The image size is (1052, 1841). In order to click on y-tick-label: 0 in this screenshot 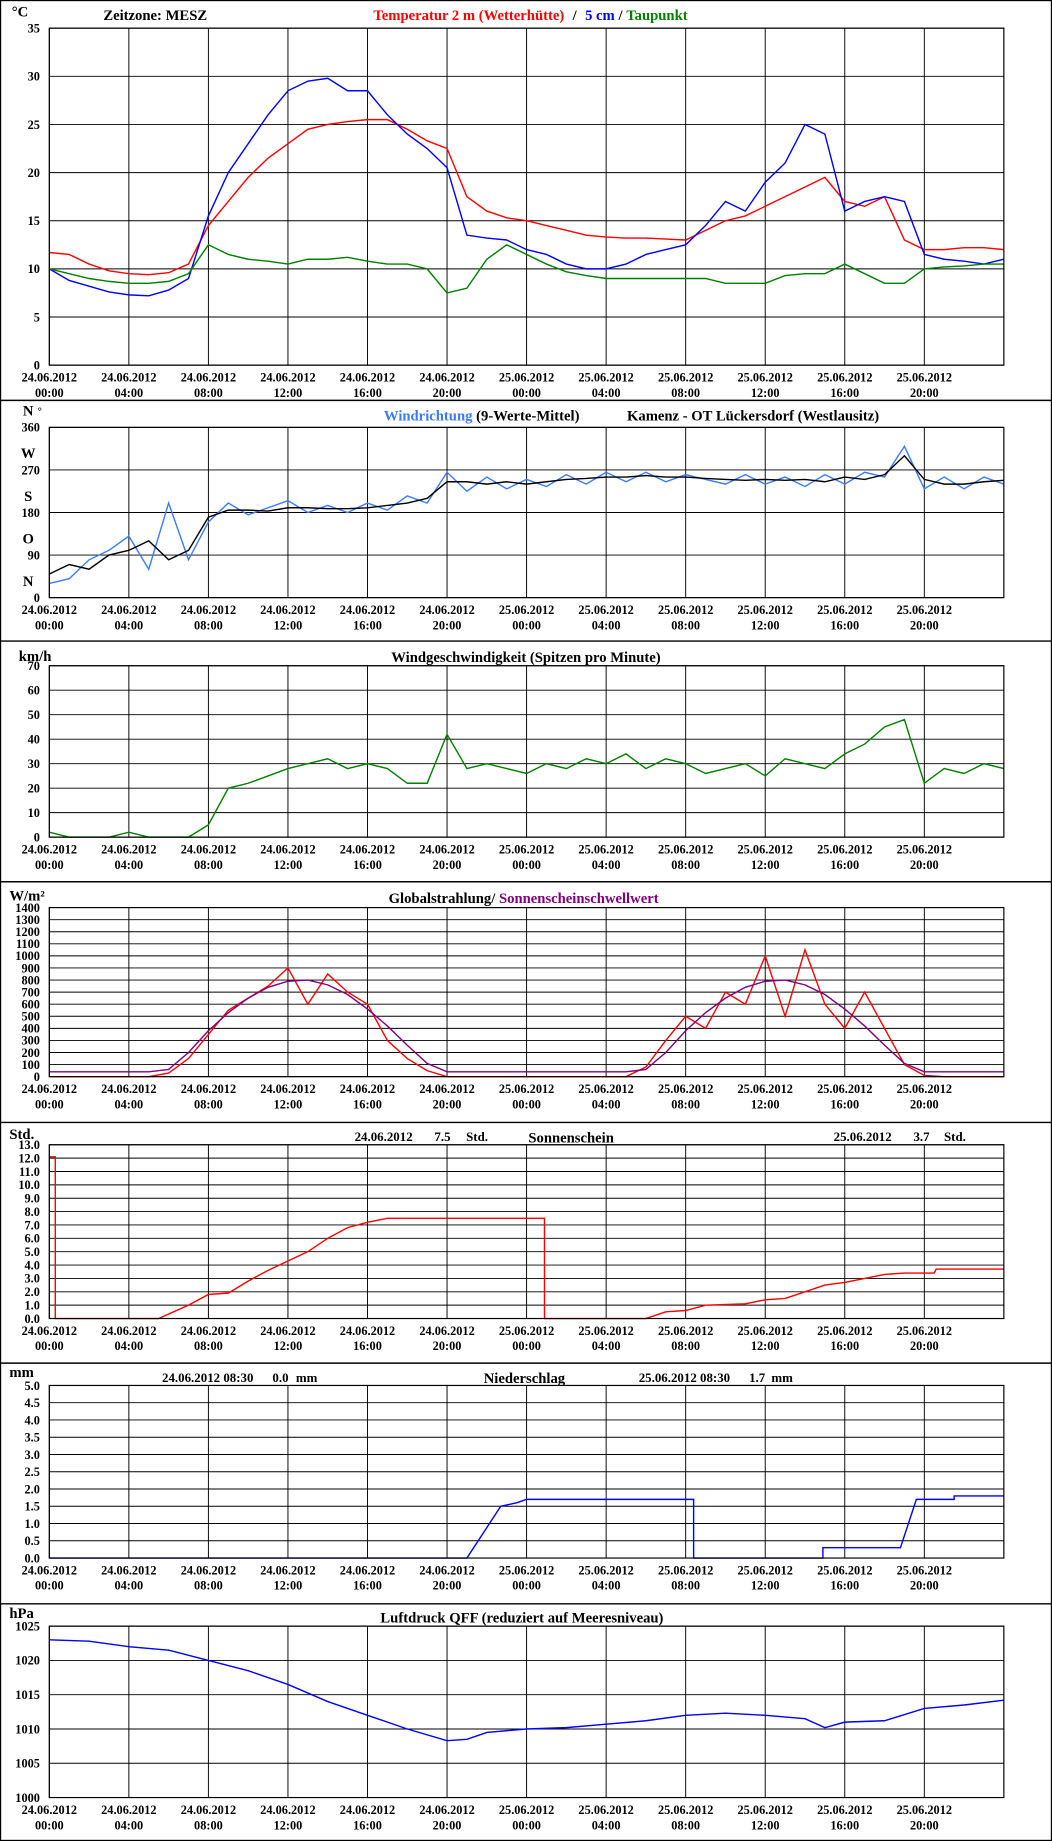, I will do `click(37, 1077)`.